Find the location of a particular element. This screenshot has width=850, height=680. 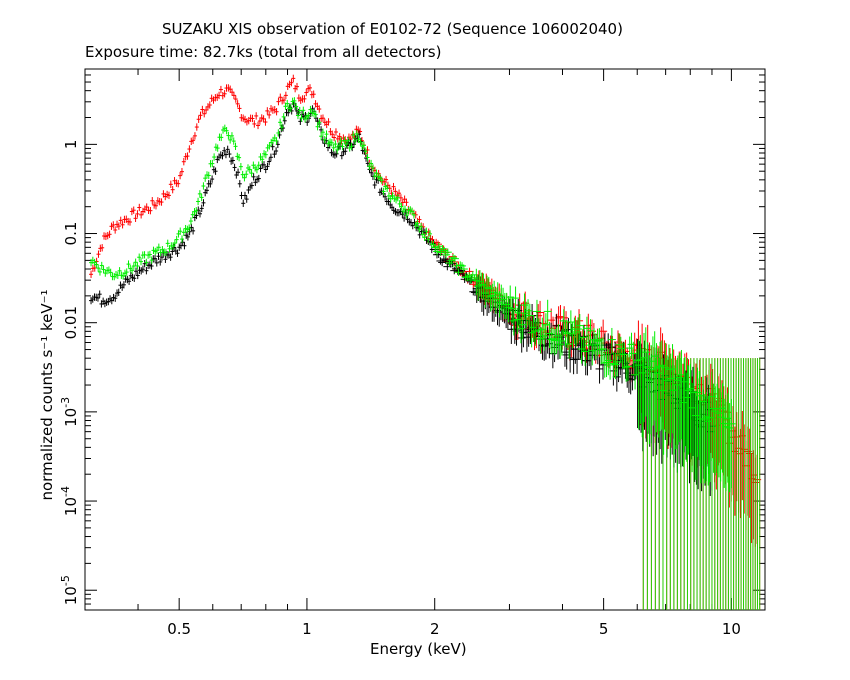

y-tick-label: 10-3 is located at coordinates (69, 412).